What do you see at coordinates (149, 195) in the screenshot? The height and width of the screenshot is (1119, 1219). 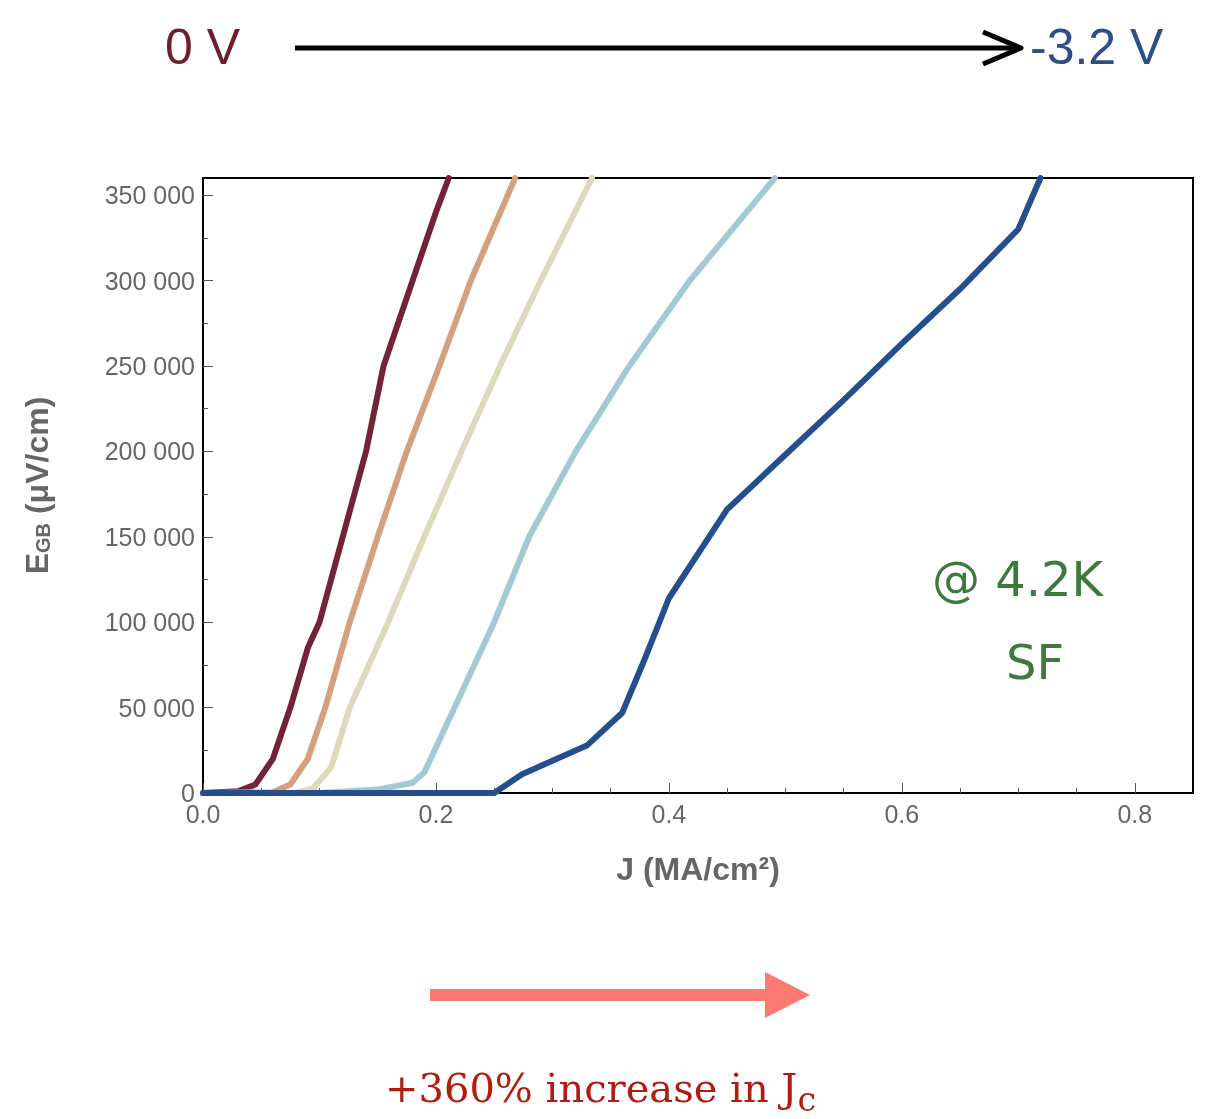 I see `y-tick-label: 350 000` at bounding box center [149, 195].